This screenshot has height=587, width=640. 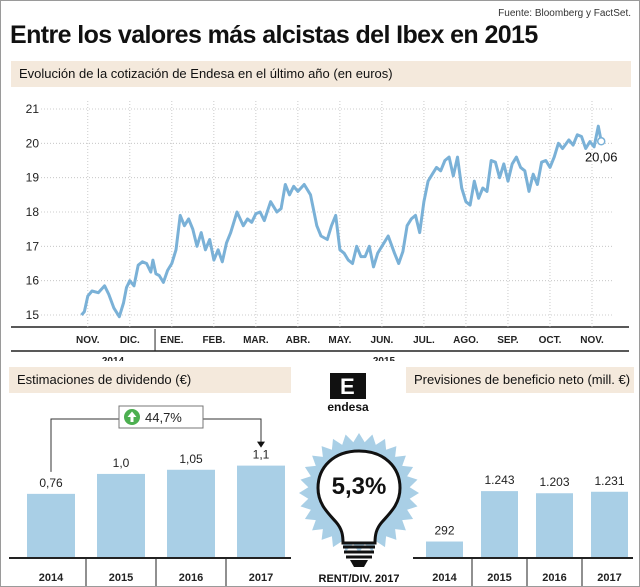 I want to click on x-tick-label: SEP., so click(x=508, y=340).